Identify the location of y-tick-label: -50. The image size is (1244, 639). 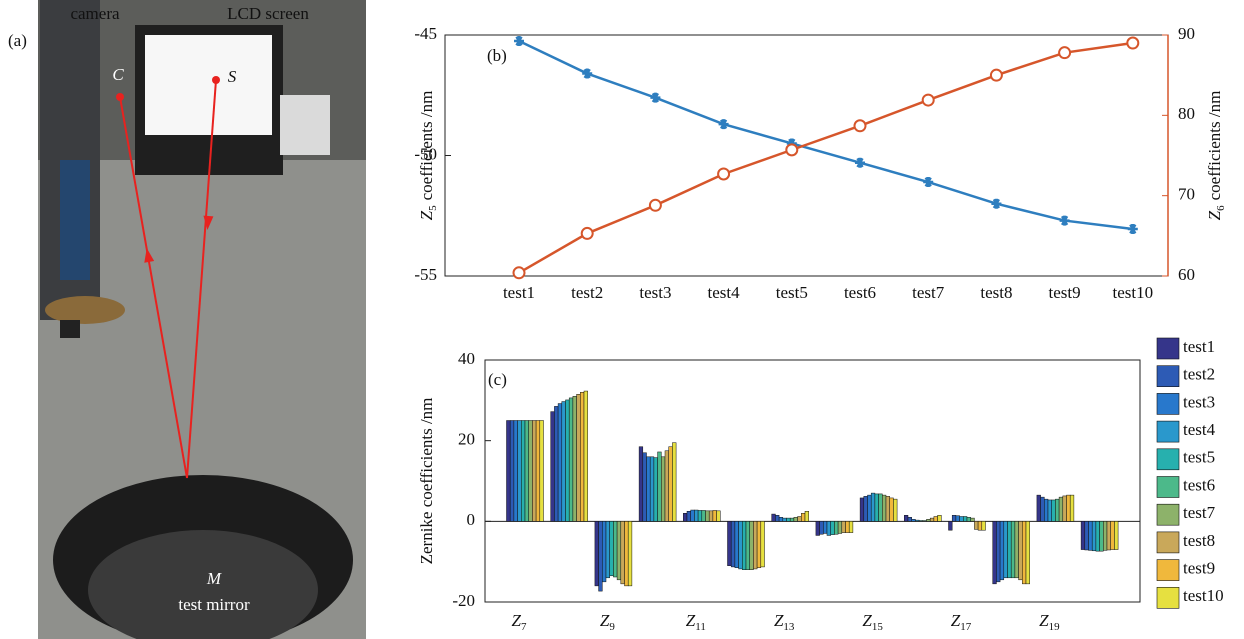
(425, 153).